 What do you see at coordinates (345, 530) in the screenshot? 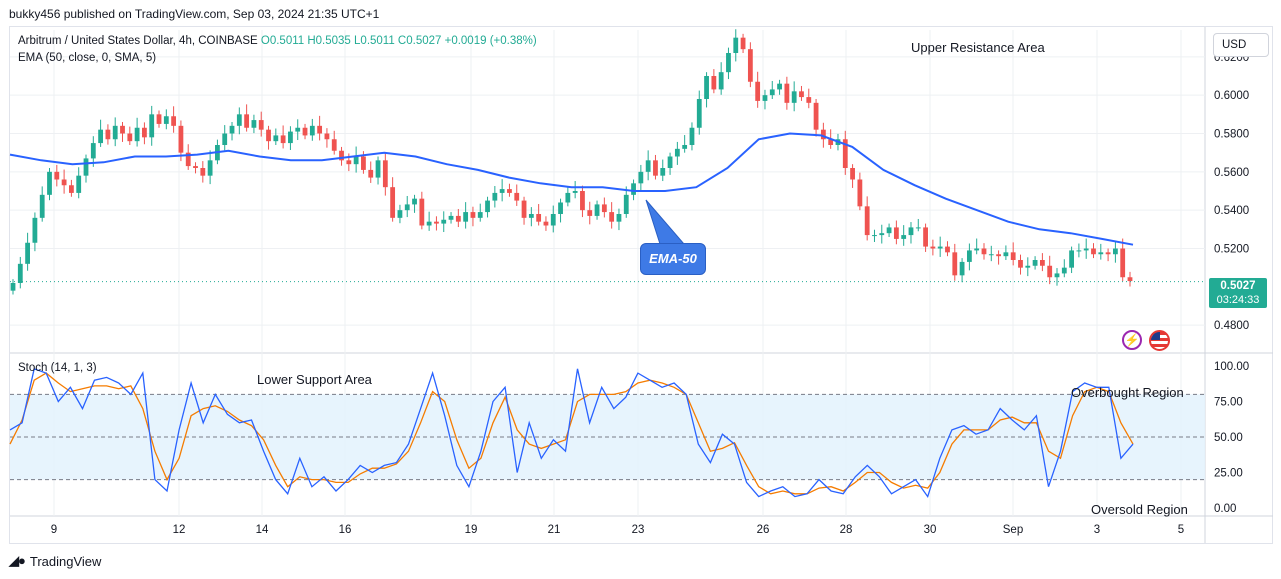
I see `x-tick-label: 16` at bounding box center [345, 530].